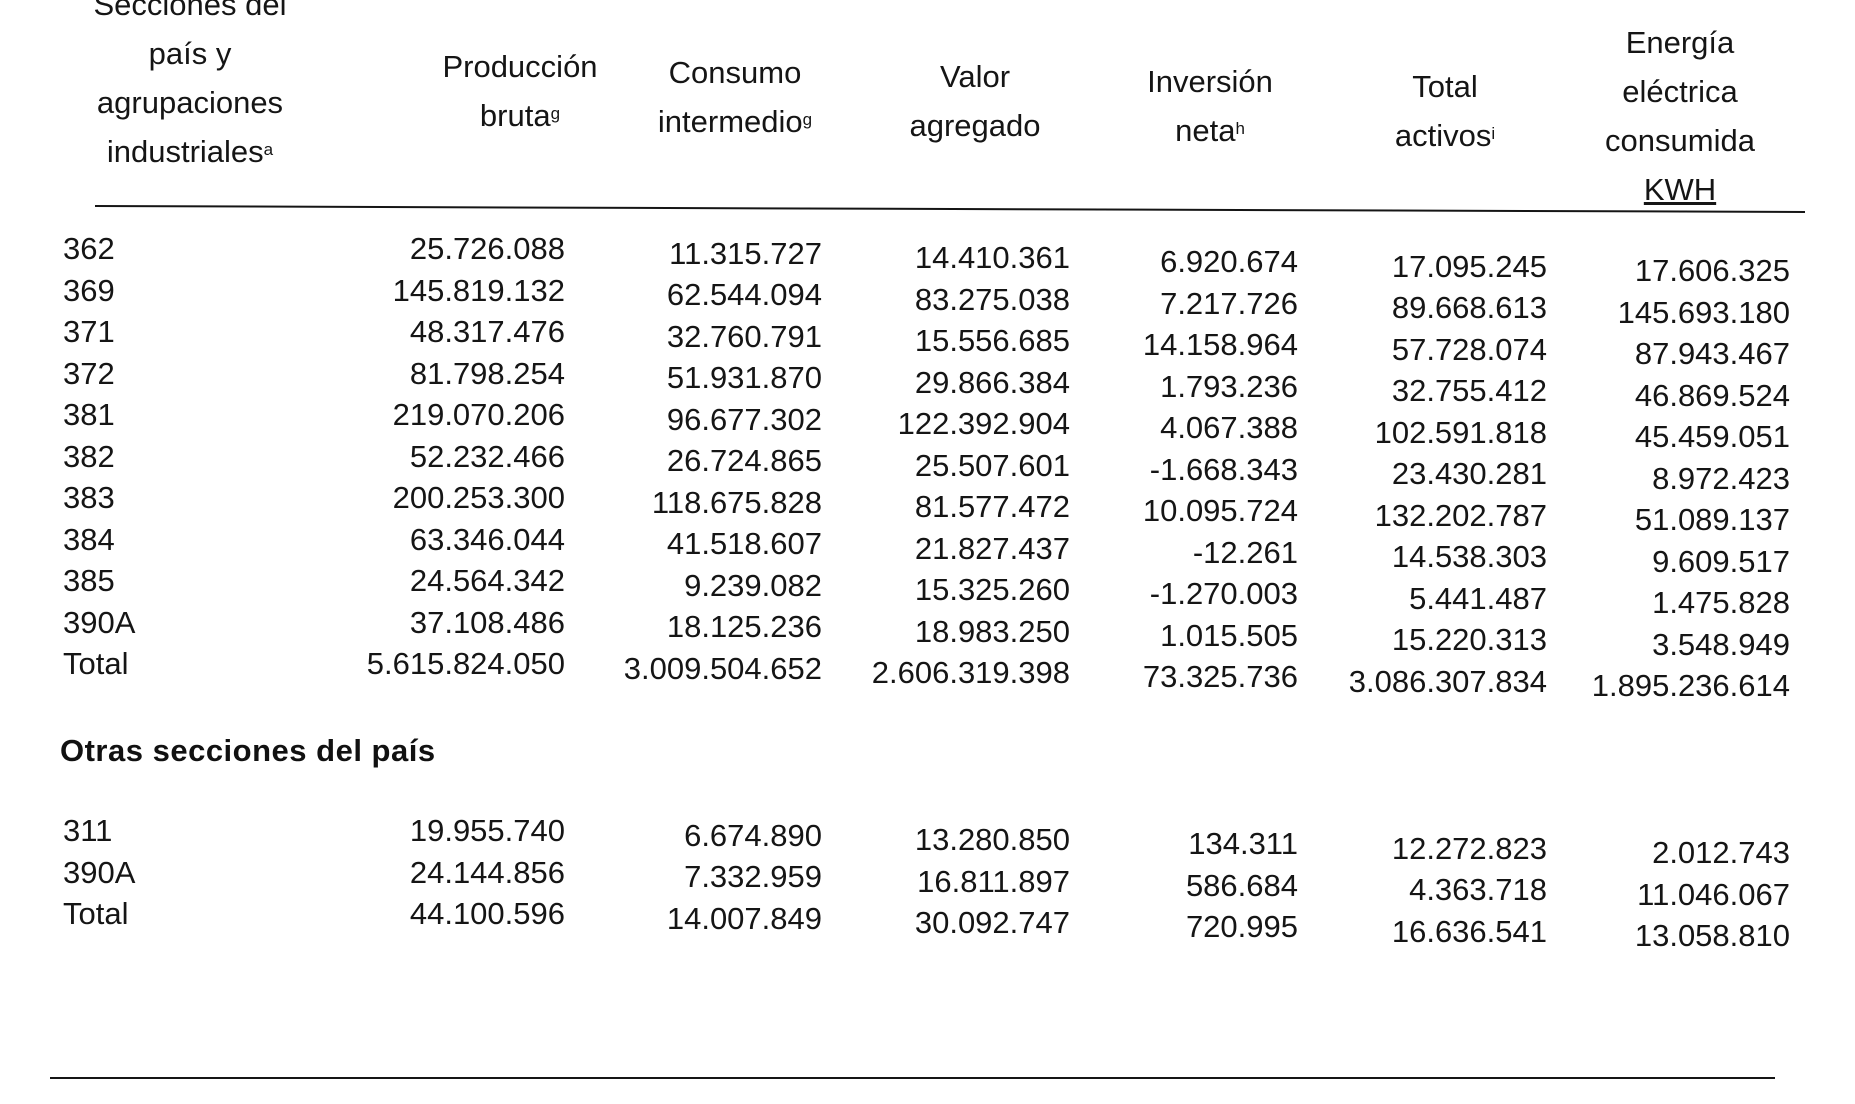 The image size is (1855, 1104). What do you see at coordinates (1445, 86) in the screenshot?
I see `header-activos-line-1: Total` at bounding box center [1445, 86].